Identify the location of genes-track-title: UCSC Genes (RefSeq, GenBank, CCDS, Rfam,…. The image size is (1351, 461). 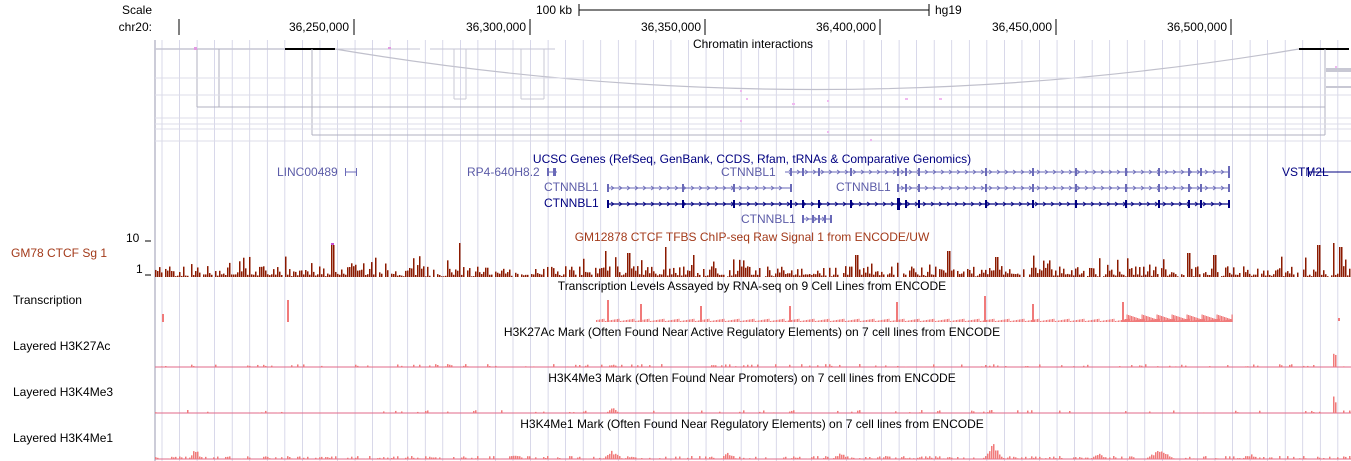
(752, 159).